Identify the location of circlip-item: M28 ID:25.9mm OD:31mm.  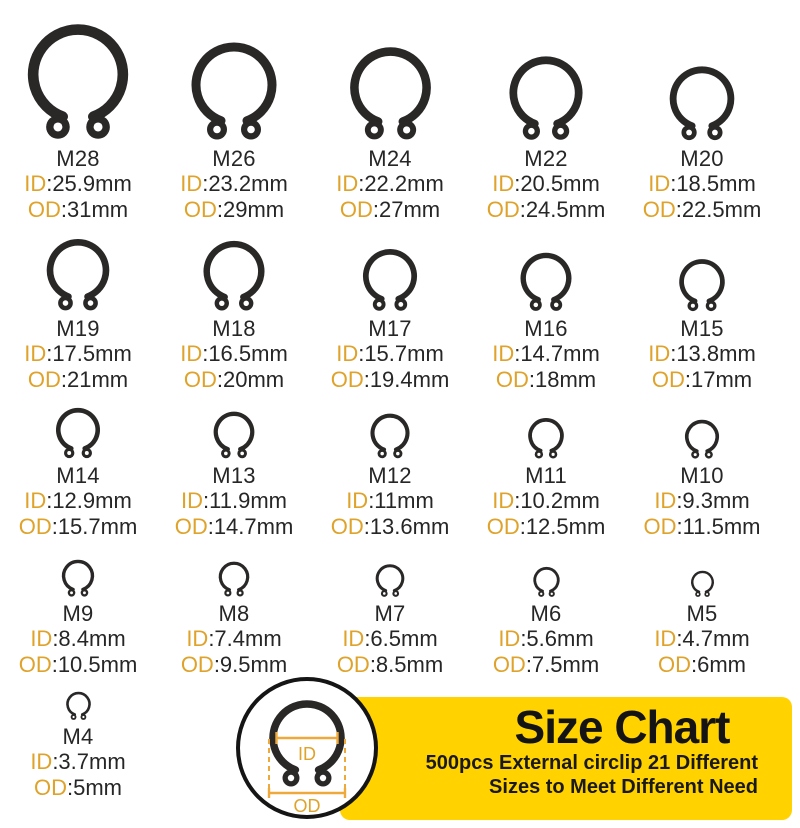
(78, 113).